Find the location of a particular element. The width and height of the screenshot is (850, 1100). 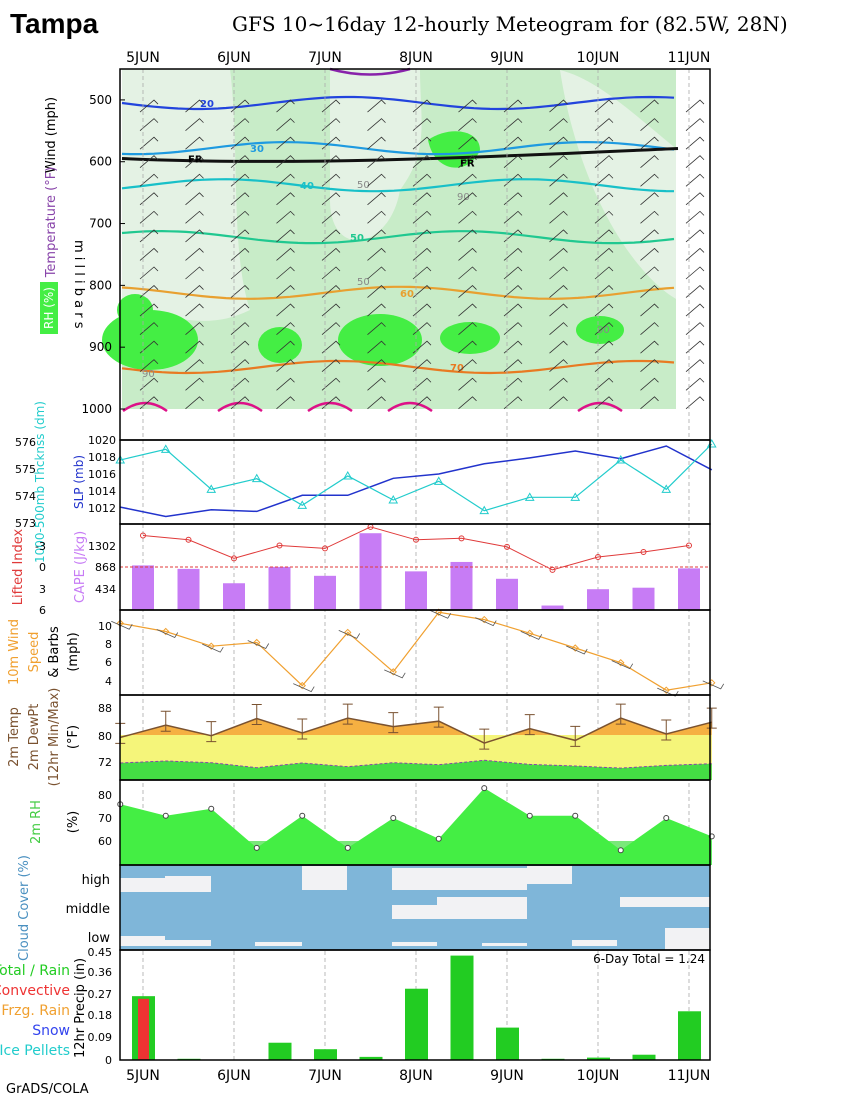

temp-tick-label: 72 is located at coordinates (105, 762).